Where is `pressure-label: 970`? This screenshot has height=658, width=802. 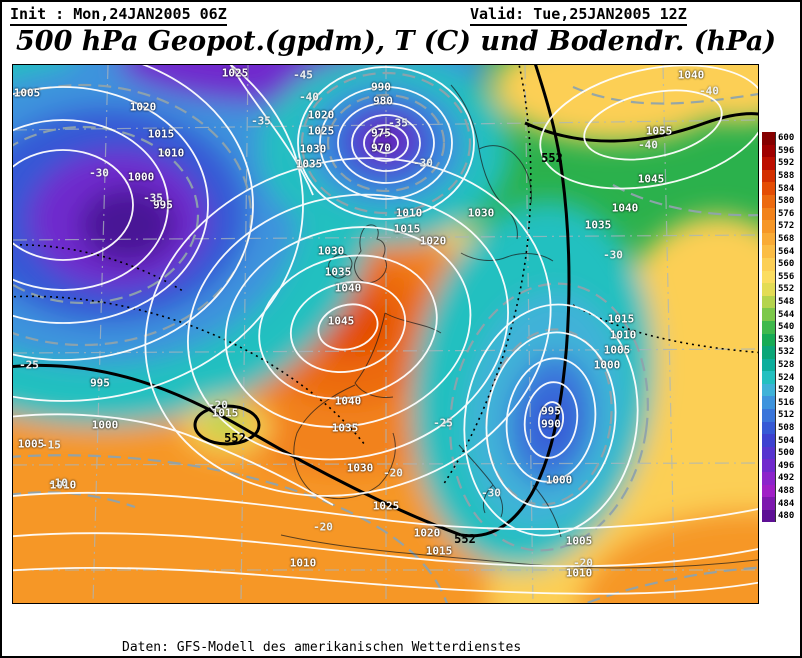 pressure-label: 970 is located at coordinates (381, 148).